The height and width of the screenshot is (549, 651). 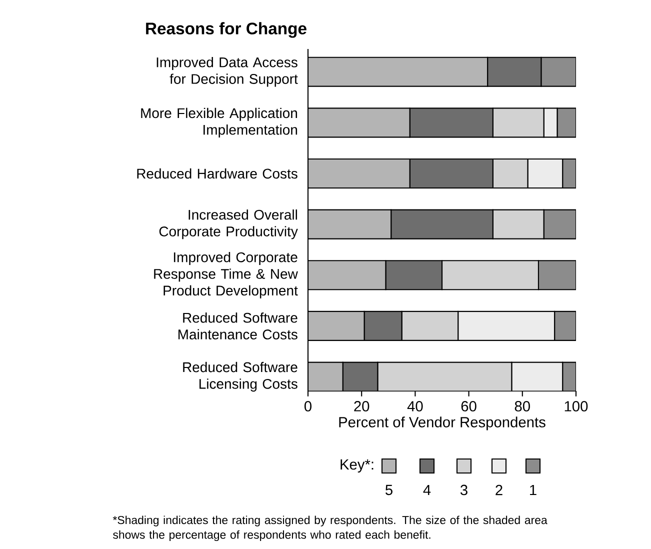 What do you see at coordinates (522, 406) in the screenshot?
I see `x-tick-label: 80` at bounding box center [522, 406].